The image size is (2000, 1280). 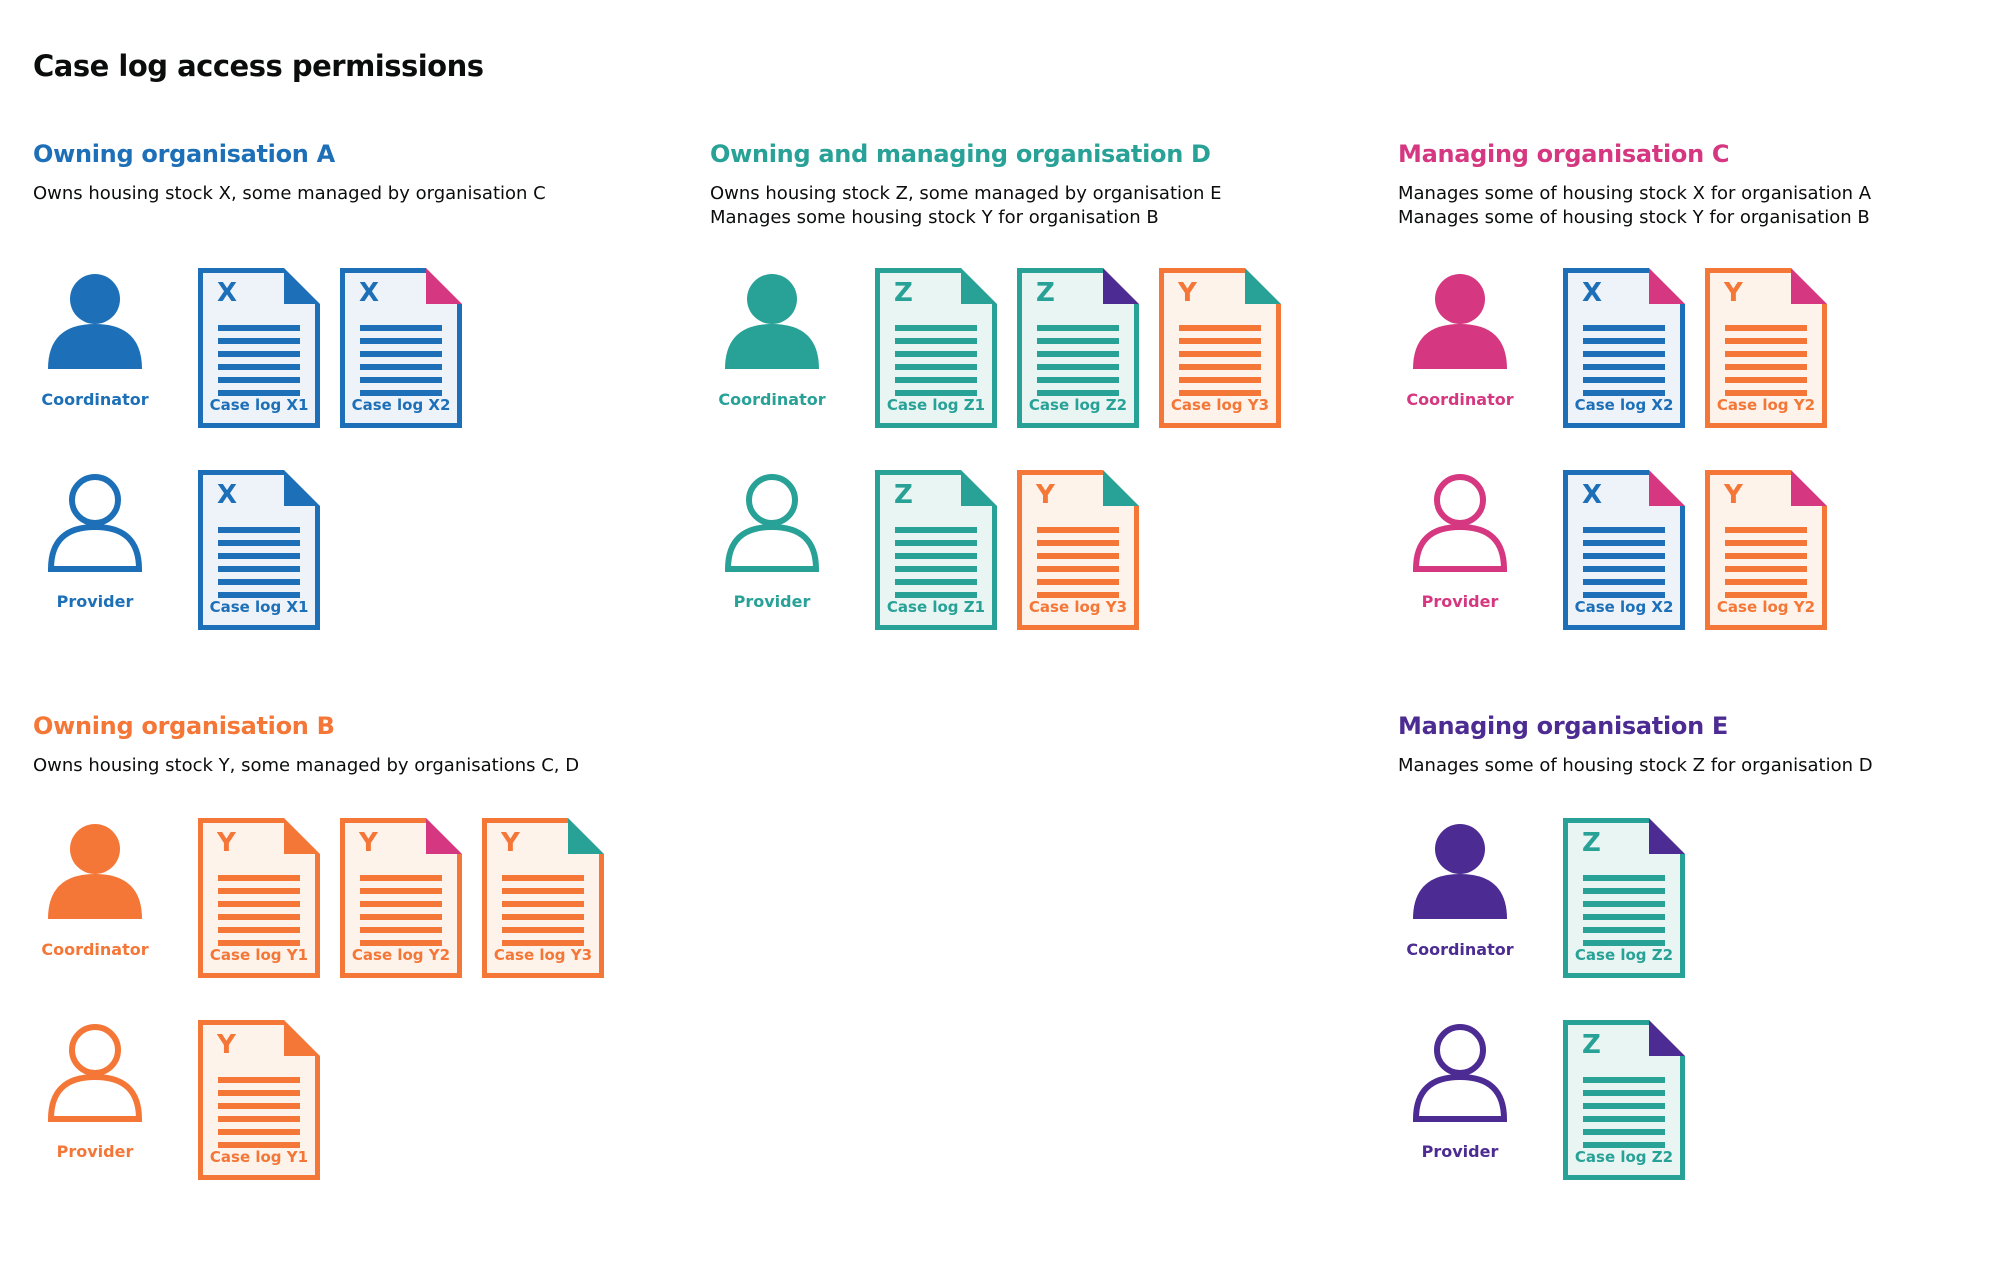 What do you see at coordinates (1766, 348) in the screenshot?
I see `case-log-document: Y Case log Y2` at bounding box center [1766, 348].